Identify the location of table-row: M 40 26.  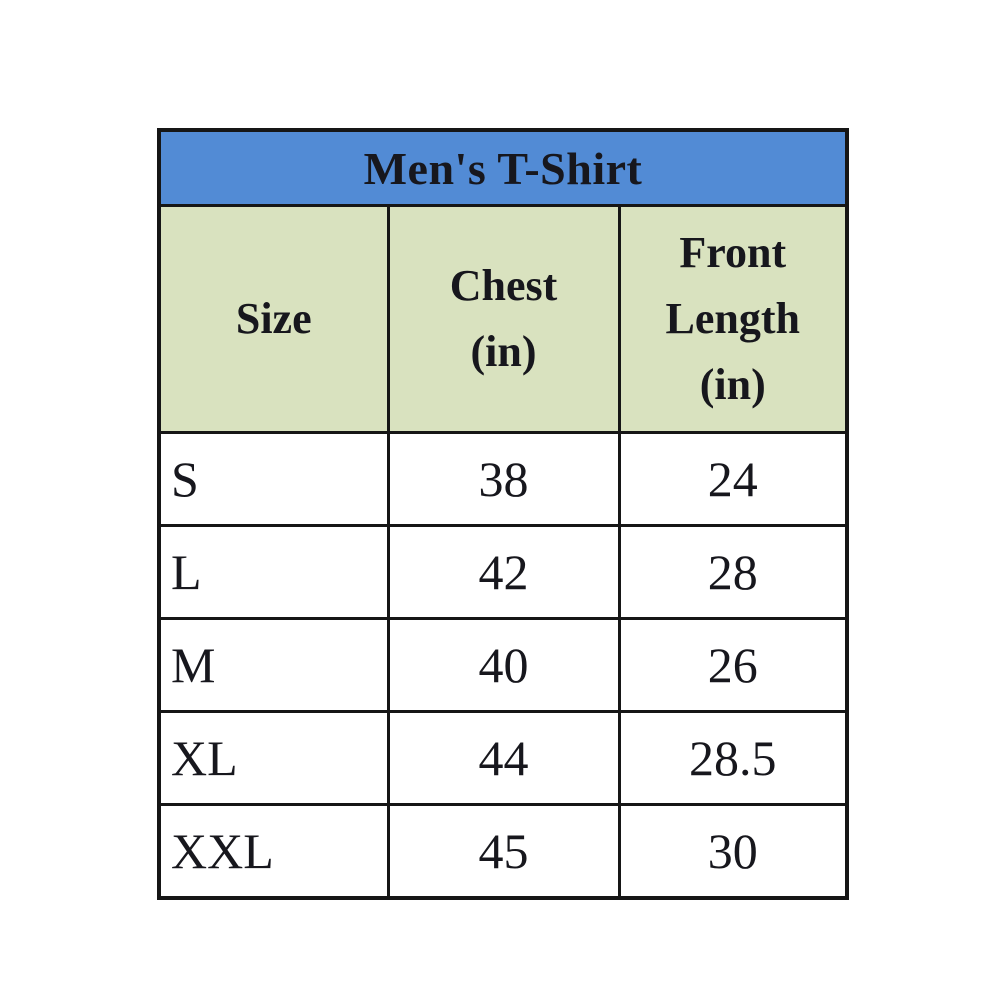
(503, 665).